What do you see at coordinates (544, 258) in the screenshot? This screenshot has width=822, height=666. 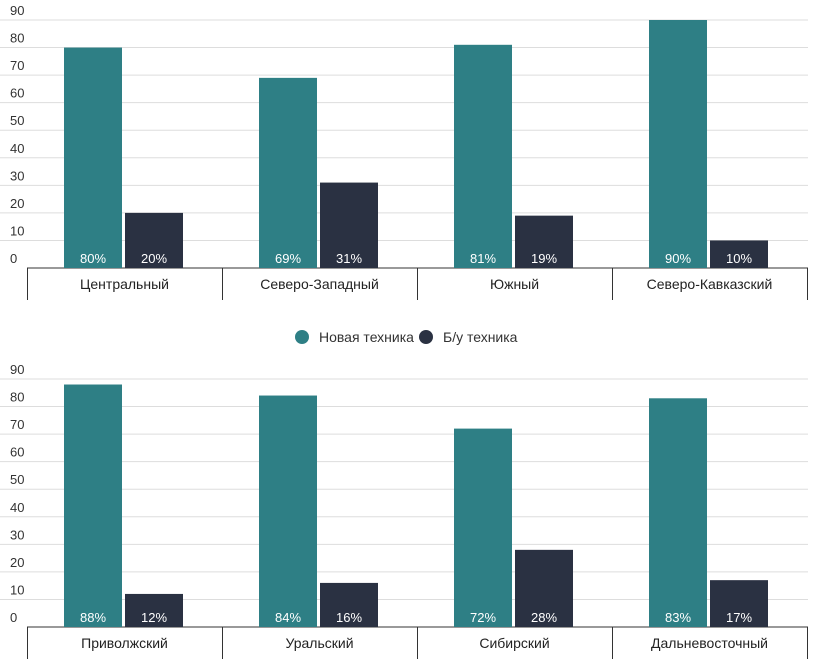 I see `data-label: 19%` at bounding box center [544, 258].